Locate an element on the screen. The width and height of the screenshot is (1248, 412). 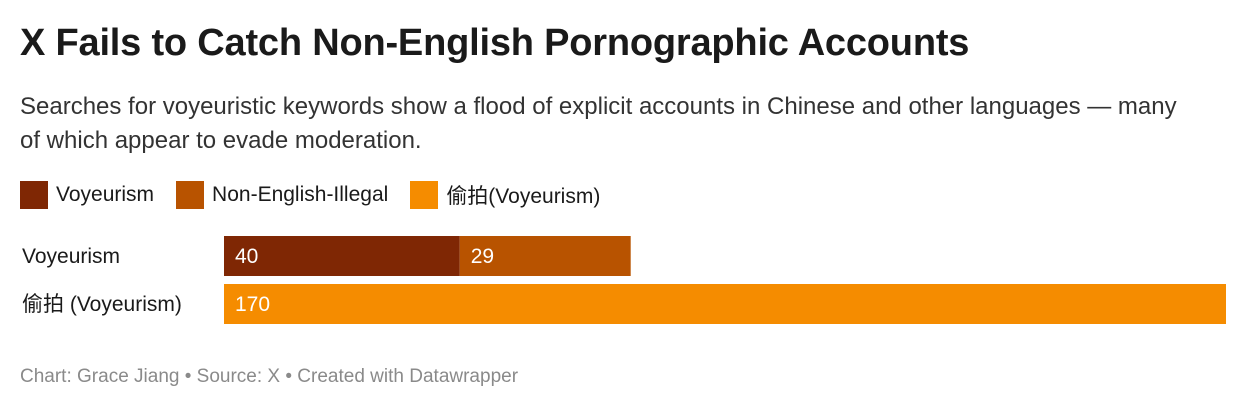
legend-item-voyeurism: Voyeurism is located at coordinates (87, 195).